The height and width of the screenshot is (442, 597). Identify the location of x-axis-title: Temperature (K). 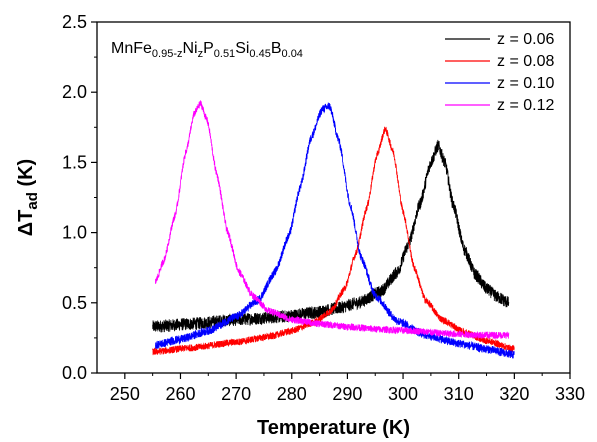
(333, 428).